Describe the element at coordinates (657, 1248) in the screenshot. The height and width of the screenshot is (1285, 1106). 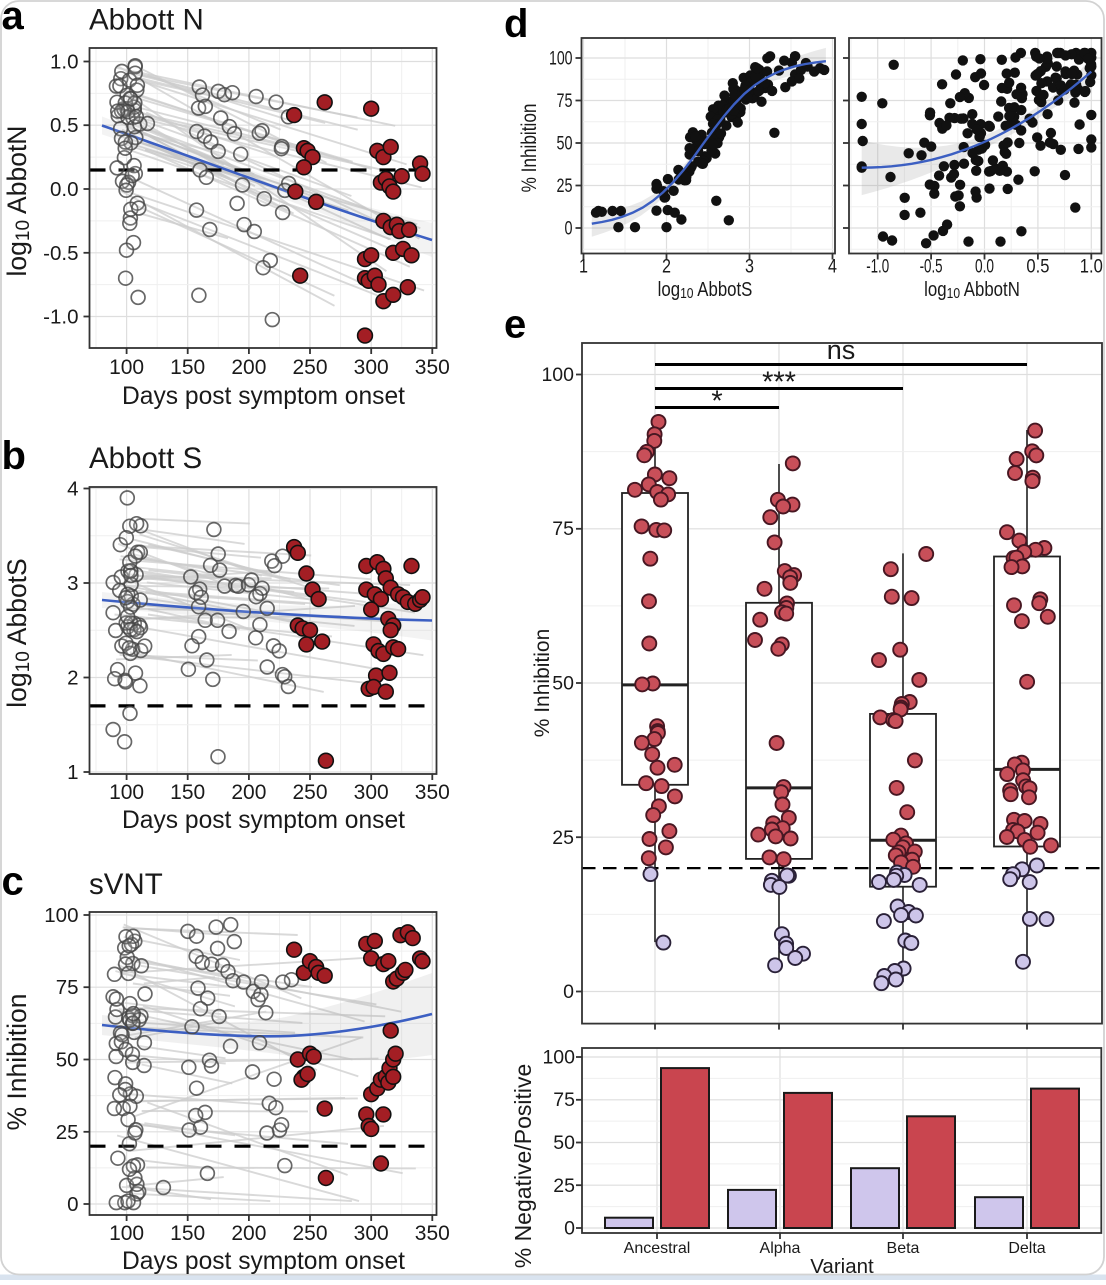
I see `svg-text: Ancestral` at that location.